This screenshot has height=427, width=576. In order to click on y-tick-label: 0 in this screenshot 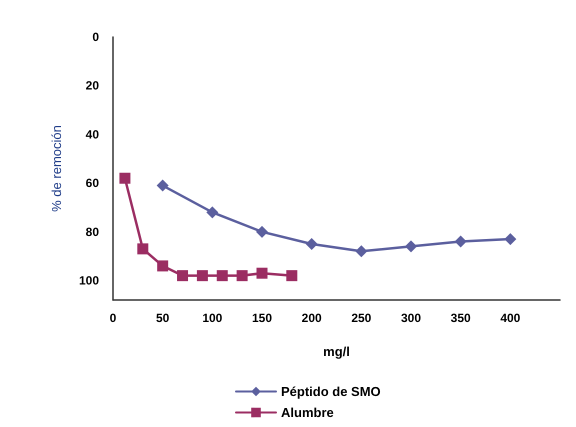, I will do `click(96, 37)`.